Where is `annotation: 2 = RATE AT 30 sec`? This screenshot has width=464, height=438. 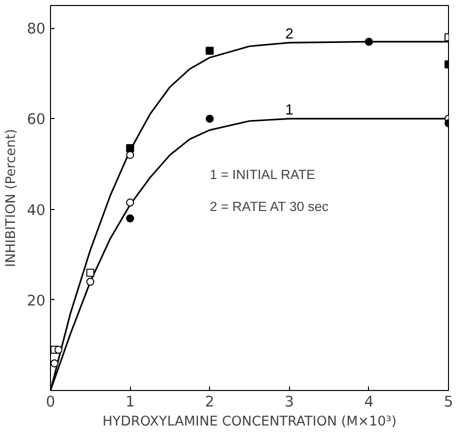
annotation: 2 = RATE AT 30 sec is located at coordinates (269, 206).